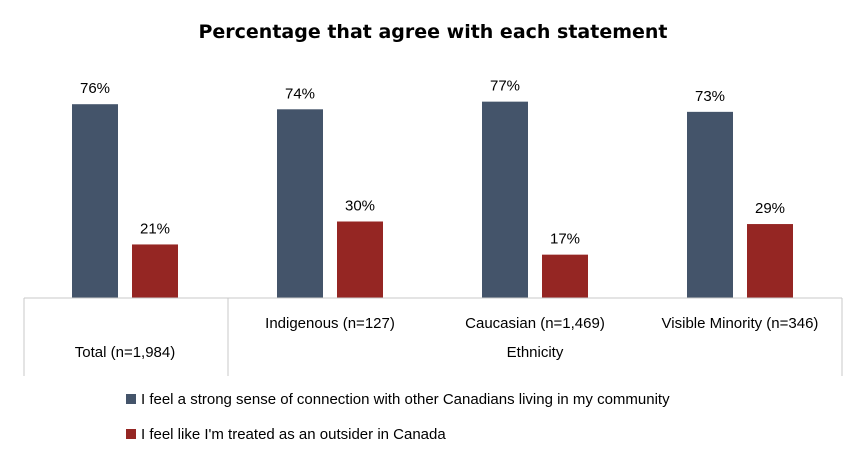 The height and width of the screenshot is (461, 866). I want to click on bar-s1-c0, so click(155, 271).